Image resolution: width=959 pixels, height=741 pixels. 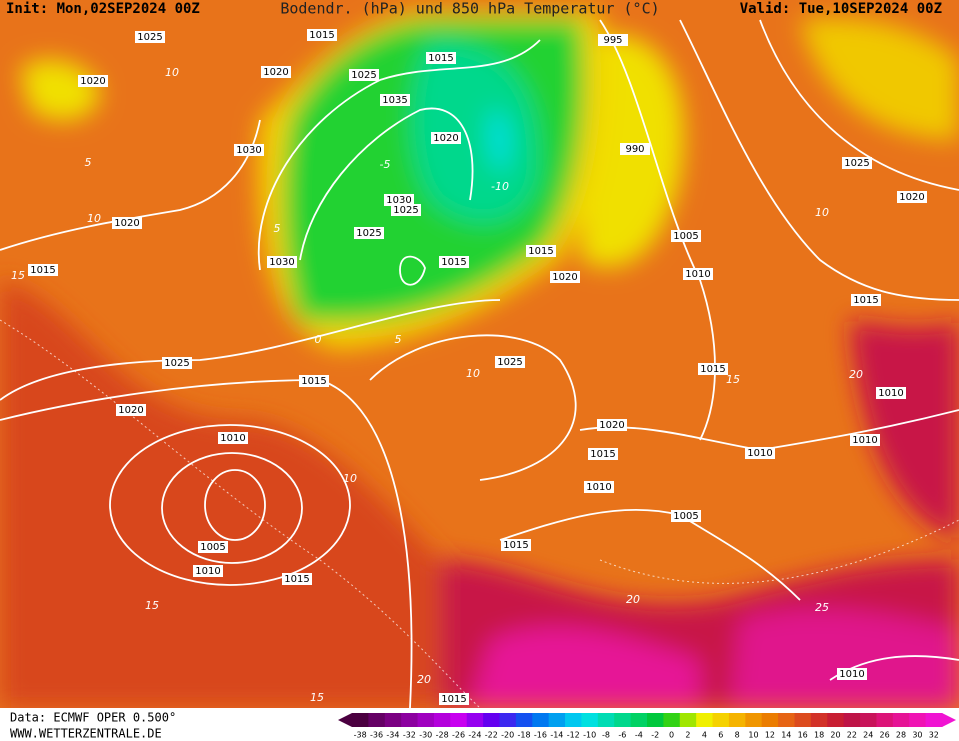 What do you see at coordinates (704, 735) in the screenshot?
I see `colorbar-label: 4` at bounding box center [704, 735].